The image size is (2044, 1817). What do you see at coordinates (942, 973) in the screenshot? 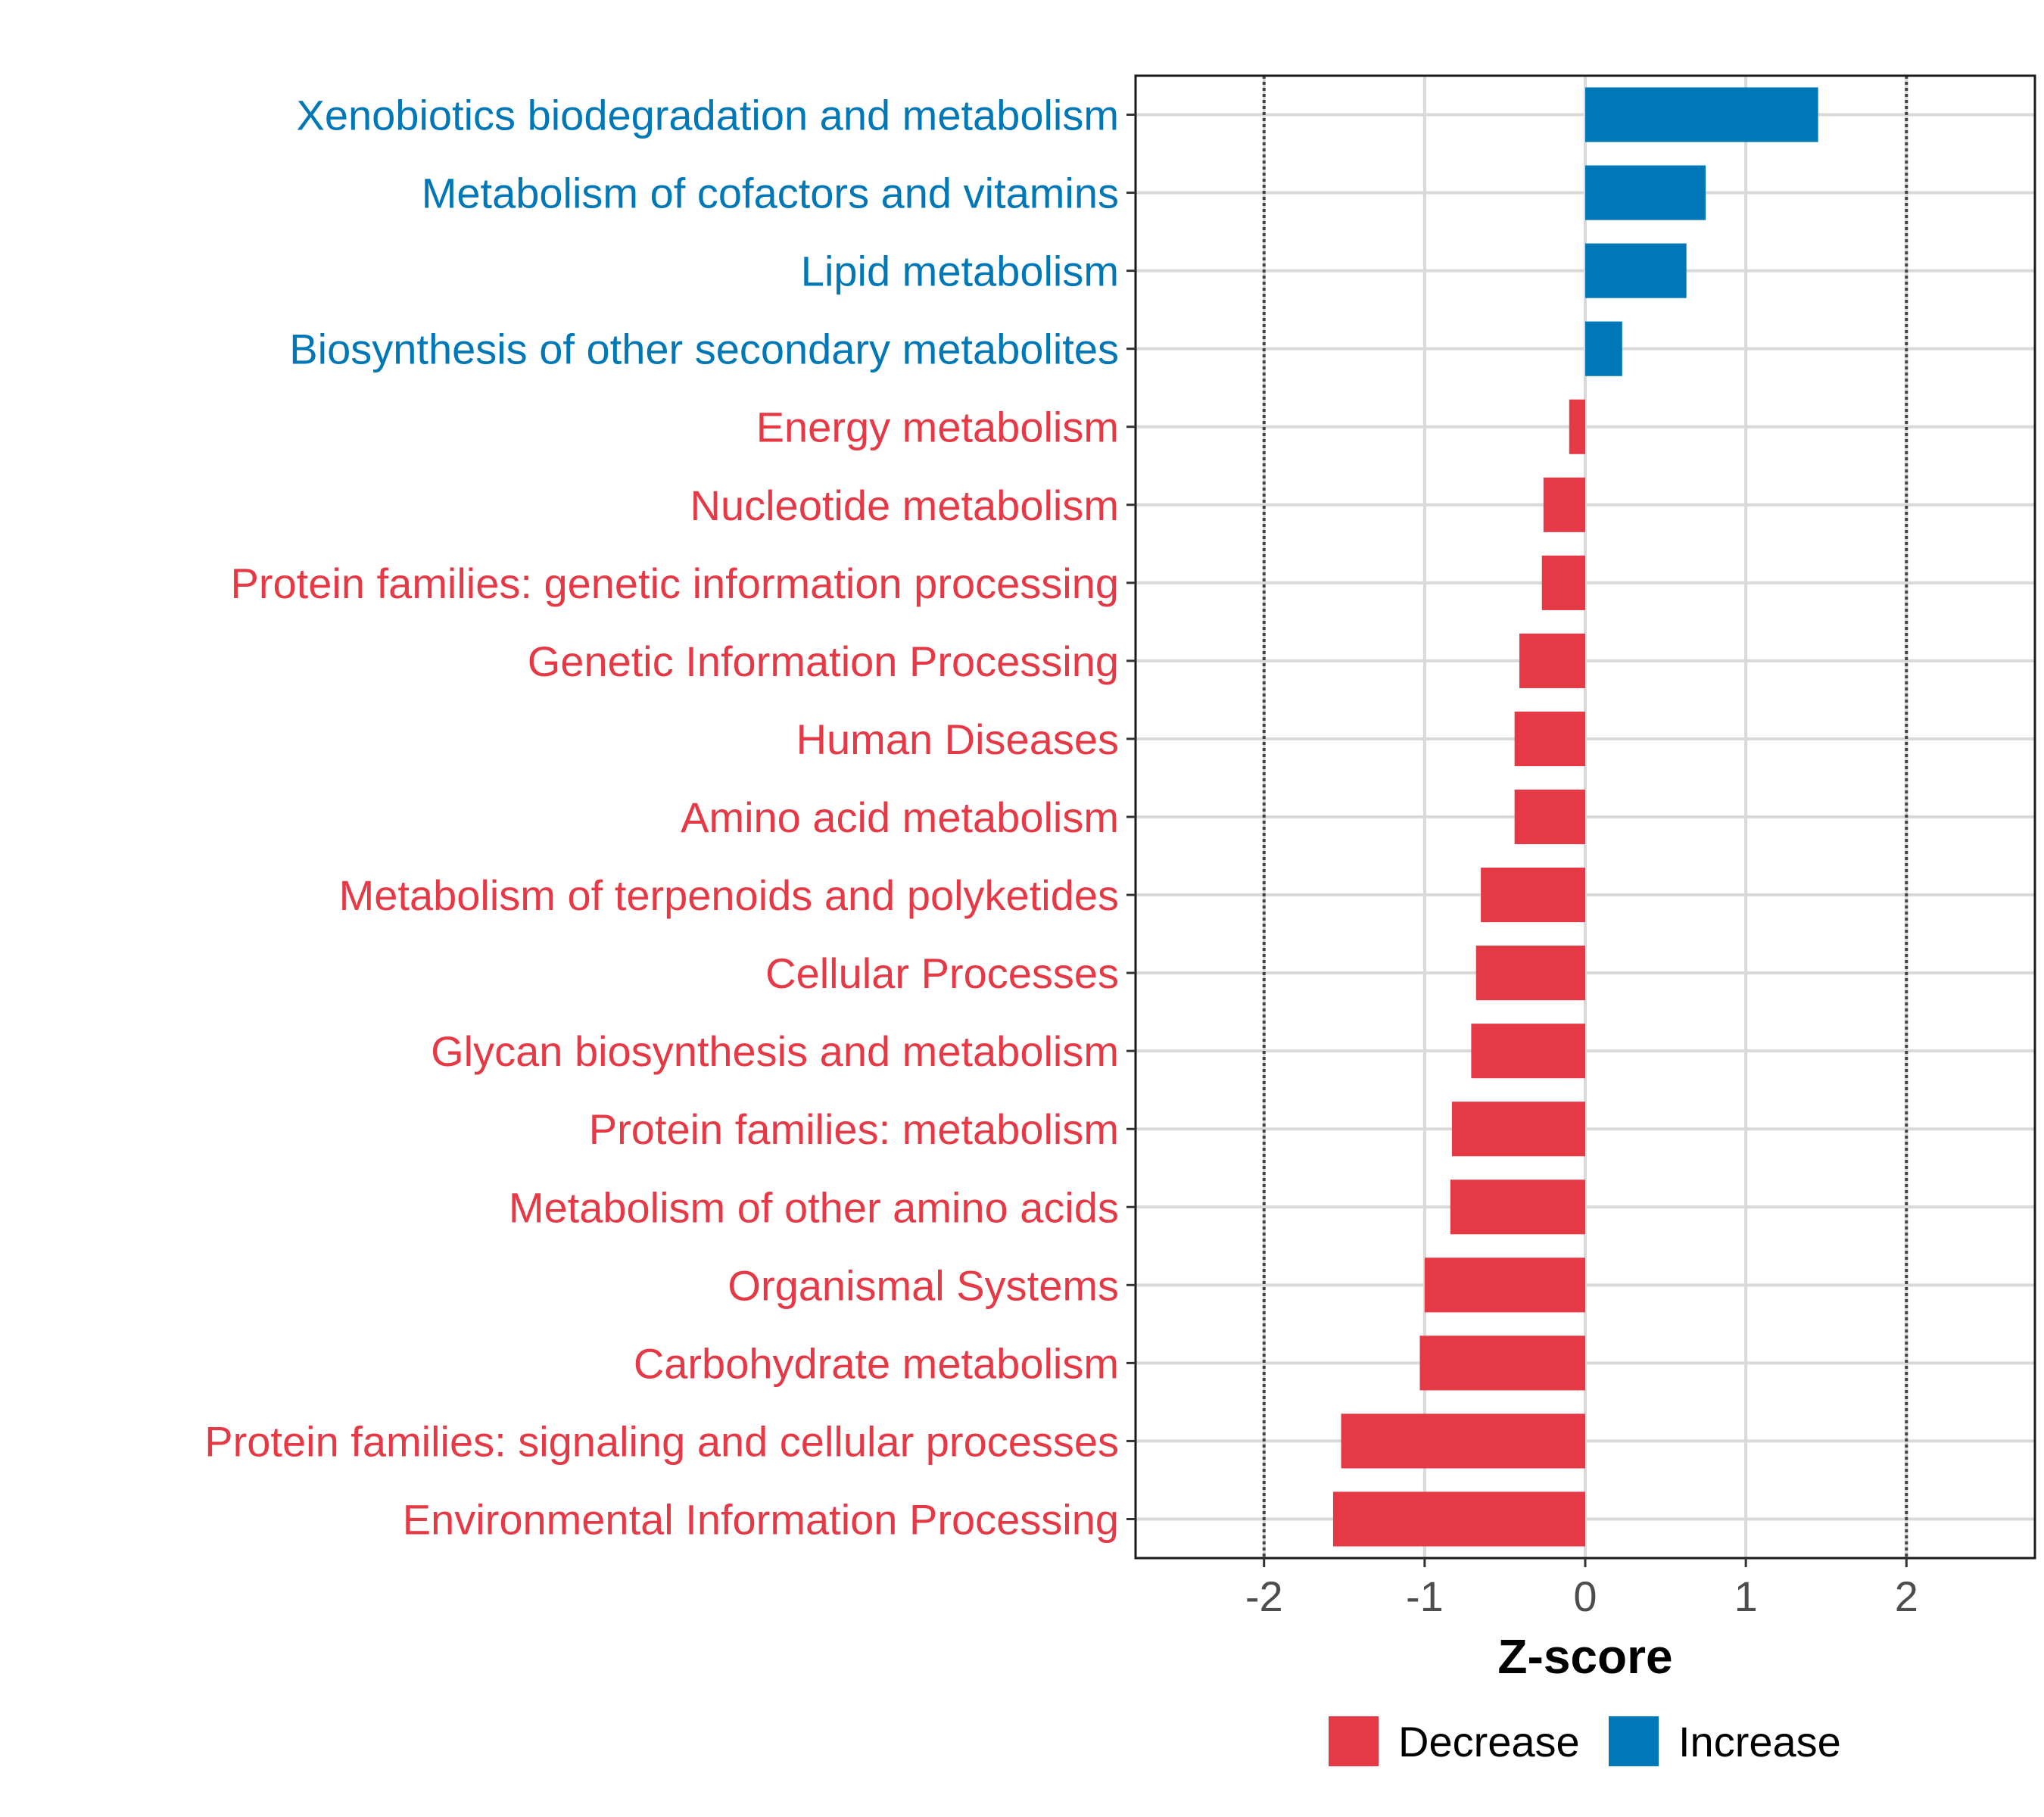
I see `category-label: Cellular Processes` at bounding box center [942, 973].